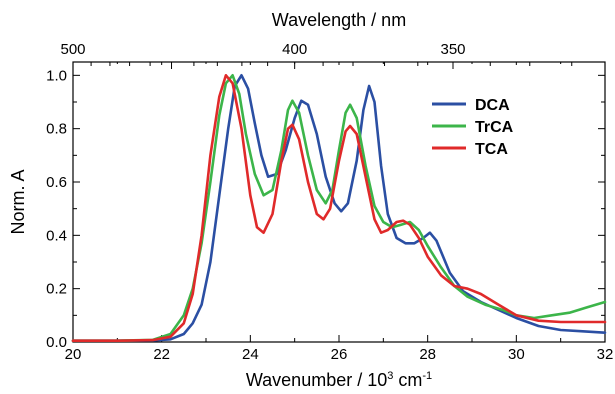 The image size is (615, 394). Describe the element at coordinates (492, 105) in the screenshot. I see `legend-label-dca: DCA` at that location.